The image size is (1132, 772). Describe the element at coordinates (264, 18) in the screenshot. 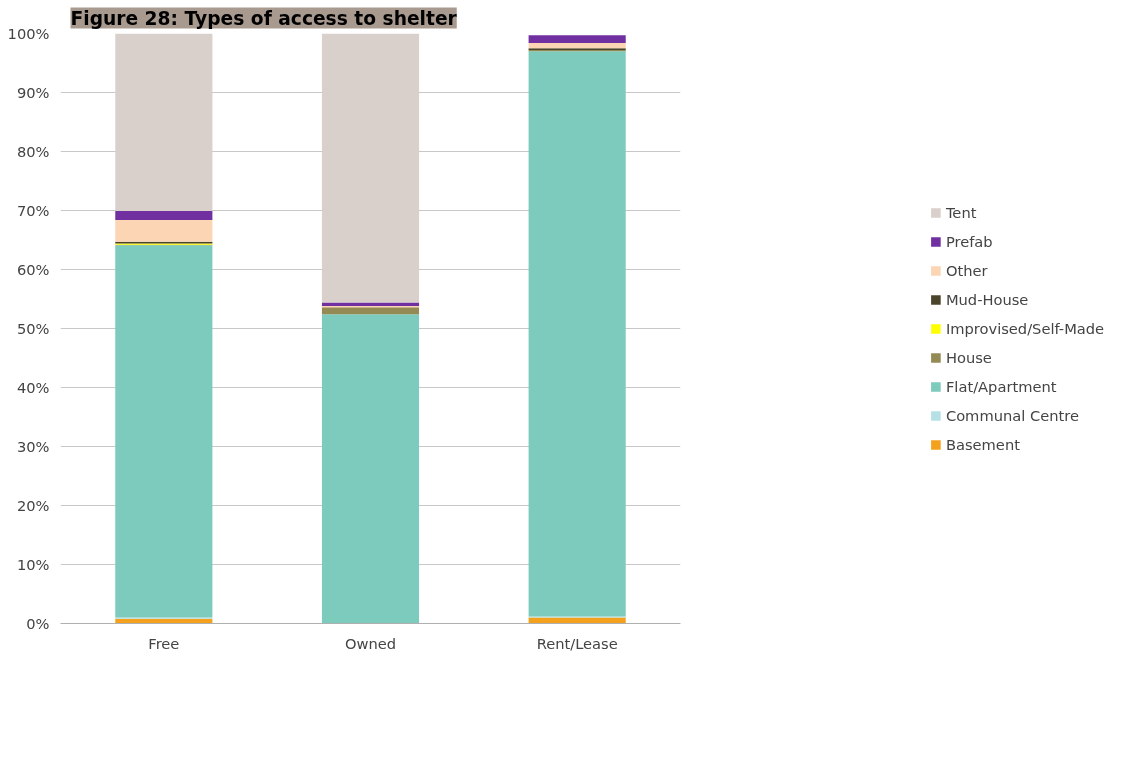

I see `chart-title: Figure 28: Types of access to shelter` at that location.